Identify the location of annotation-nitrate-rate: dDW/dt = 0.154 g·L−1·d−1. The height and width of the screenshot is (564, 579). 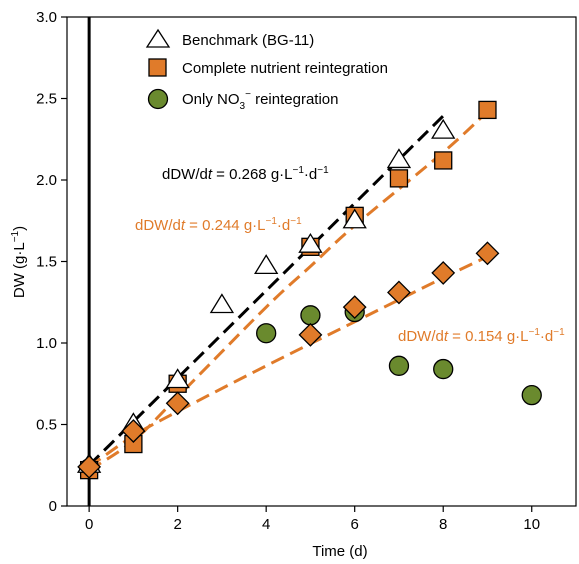
(481, 336).